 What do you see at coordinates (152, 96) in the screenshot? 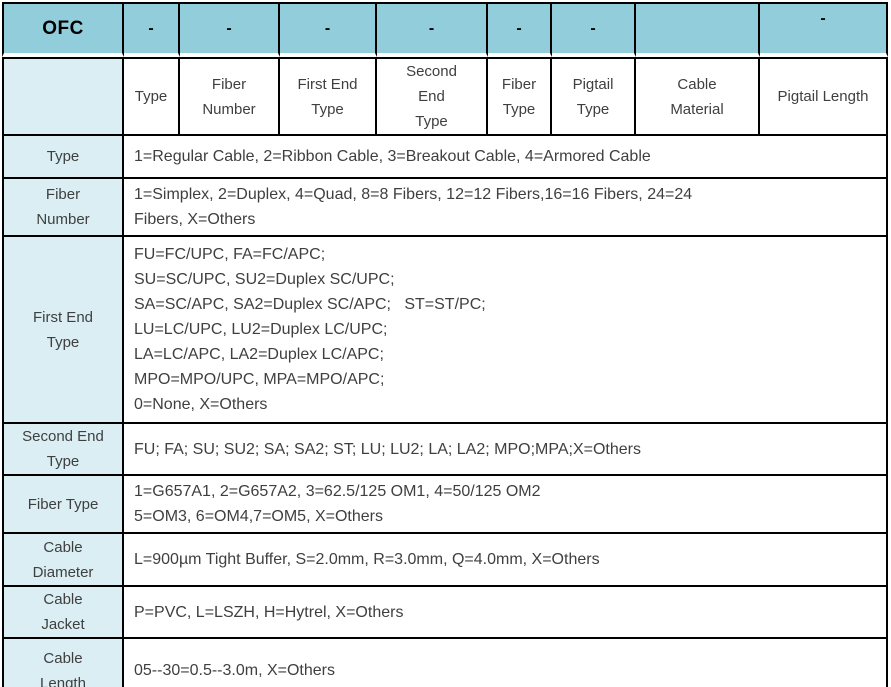
I see `col-header-type: Type` at bounding box center [152, 96].